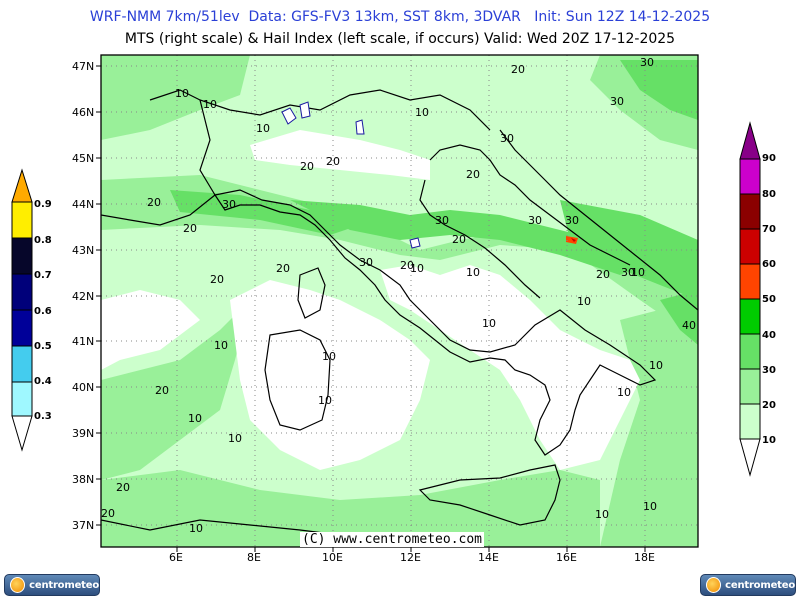  What do you see at coordinates (22, 310) in the screenshot?
I see `hail-index-colorbar` at bounding box center [22, 310].